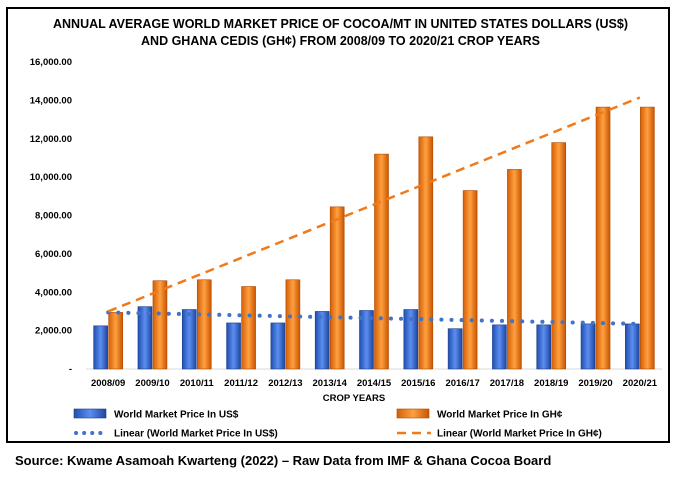 The height and width of the screenshot is (477, 681). Describe the element at coordinates (595, 383) in the screenshot. I see `x-tick-label: 2019/20` at that location.